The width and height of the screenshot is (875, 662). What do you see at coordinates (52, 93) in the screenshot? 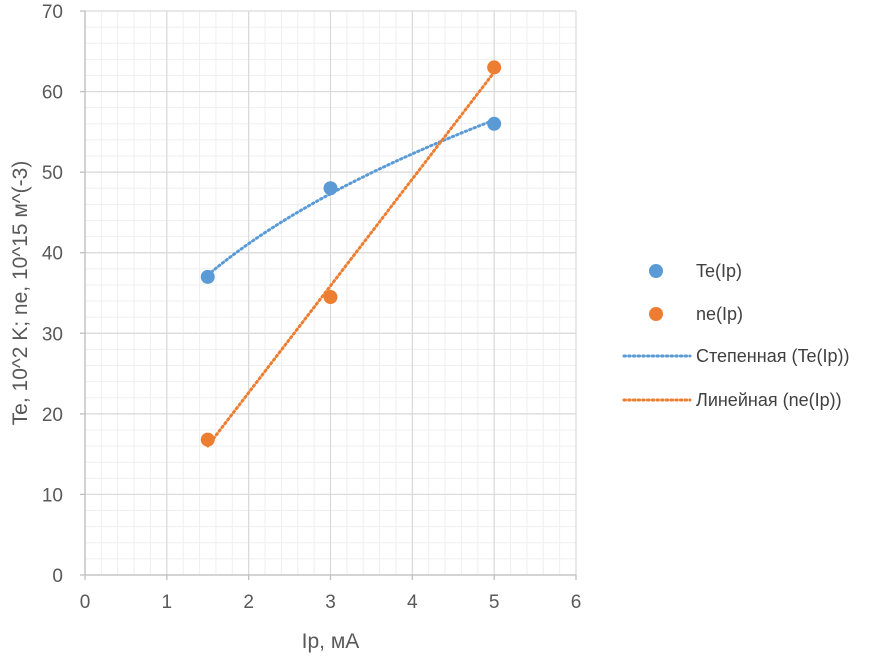
I see `y-tick-label: 60` at bounding box center [52, 93].